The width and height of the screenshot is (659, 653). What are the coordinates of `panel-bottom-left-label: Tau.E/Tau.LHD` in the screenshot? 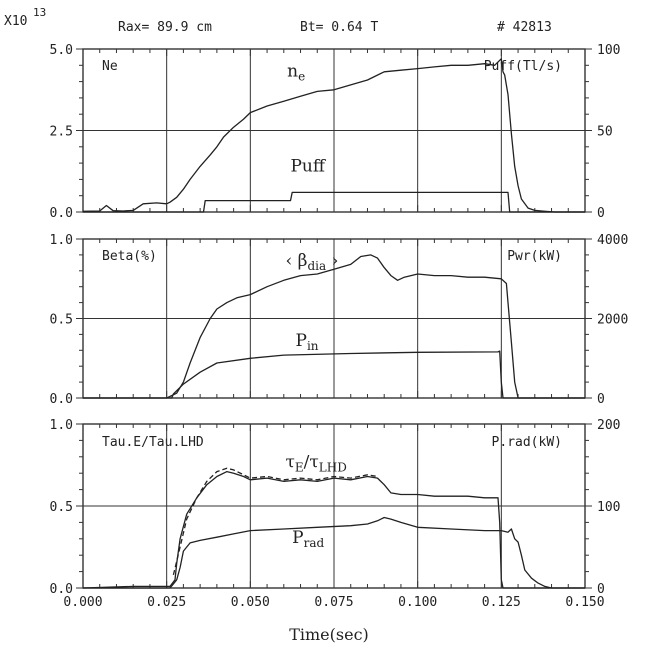 It's located at (153, 442).